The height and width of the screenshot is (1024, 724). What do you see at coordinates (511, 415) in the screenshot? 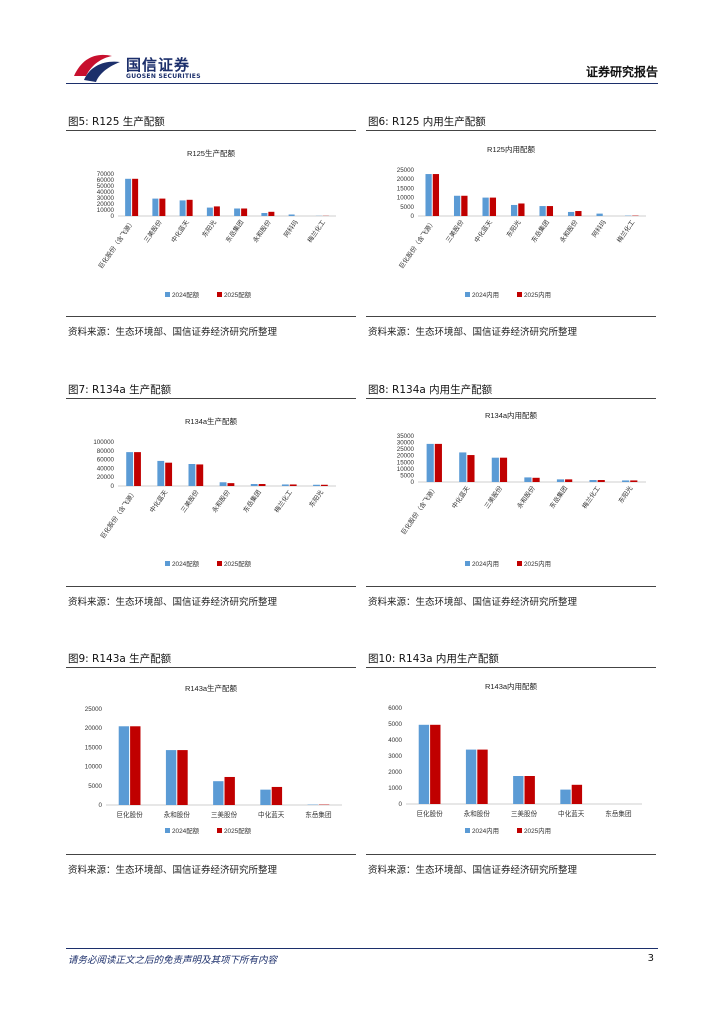
I see `chart-title: R134a内用配额` at bounding box center [511, 415].